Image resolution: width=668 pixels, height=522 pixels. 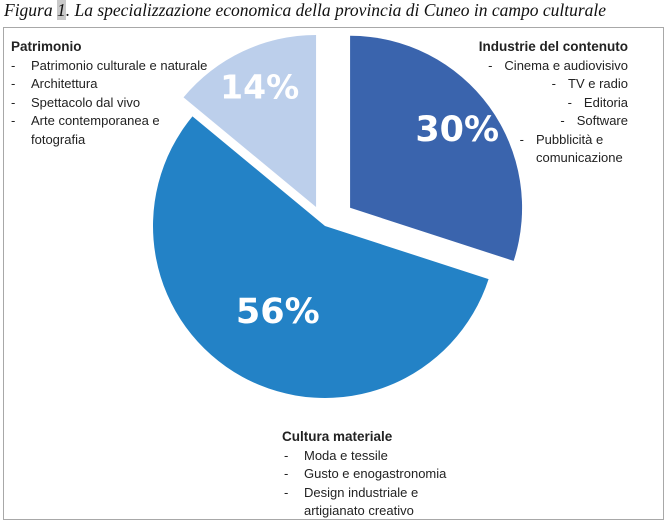 What do you see at coordinates (278, 312) in the screenshot?
I see `pie-slice-percent-label: 56%` at bounding box center [278, 312].